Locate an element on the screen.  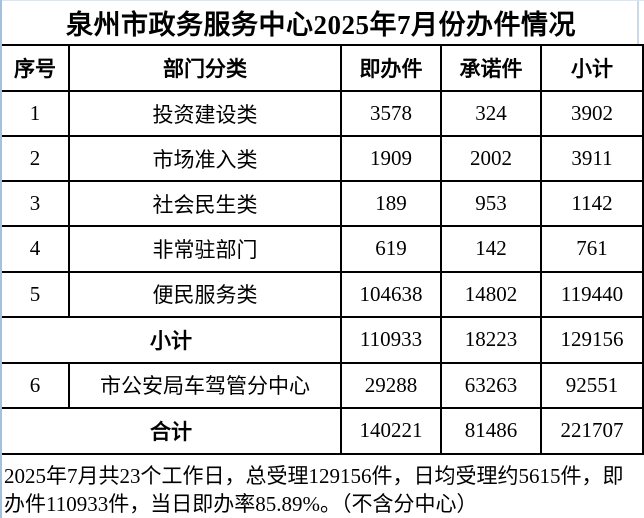
table-row-2: 2 市场准入类 1909 2002 3911 is located at coordinates (322, 159).